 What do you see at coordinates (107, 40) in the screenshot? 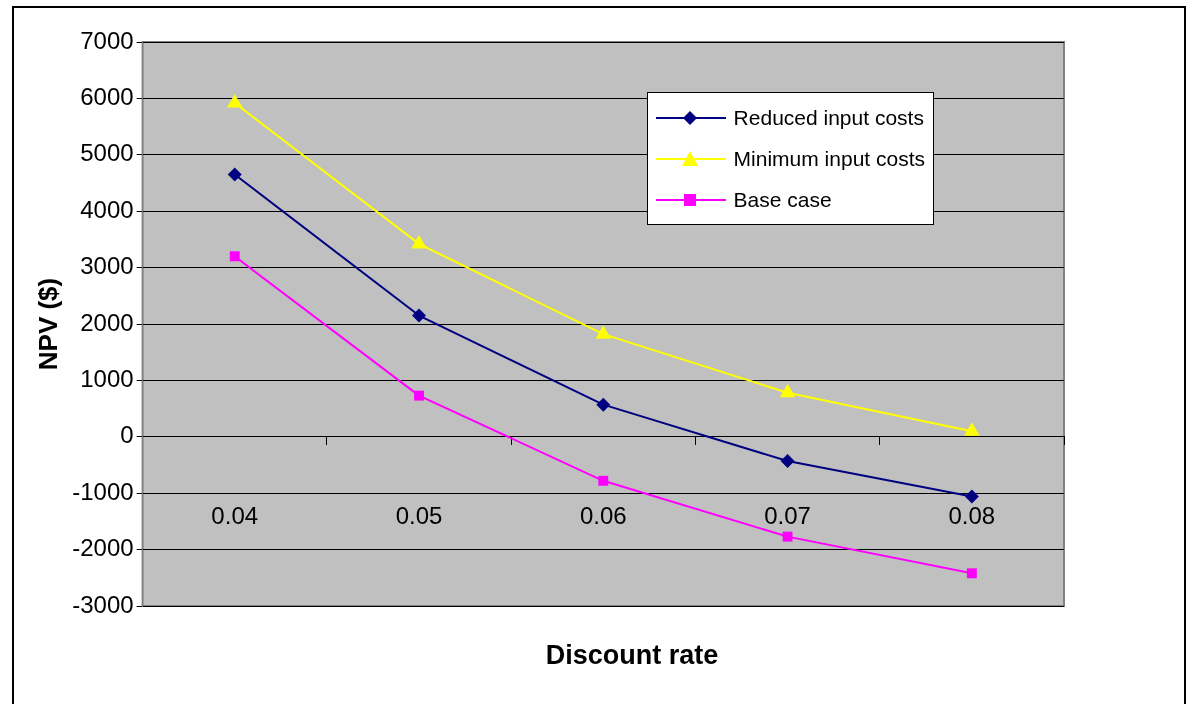
I see `y-tick-label: 7000` at bounding box center [107, 40].